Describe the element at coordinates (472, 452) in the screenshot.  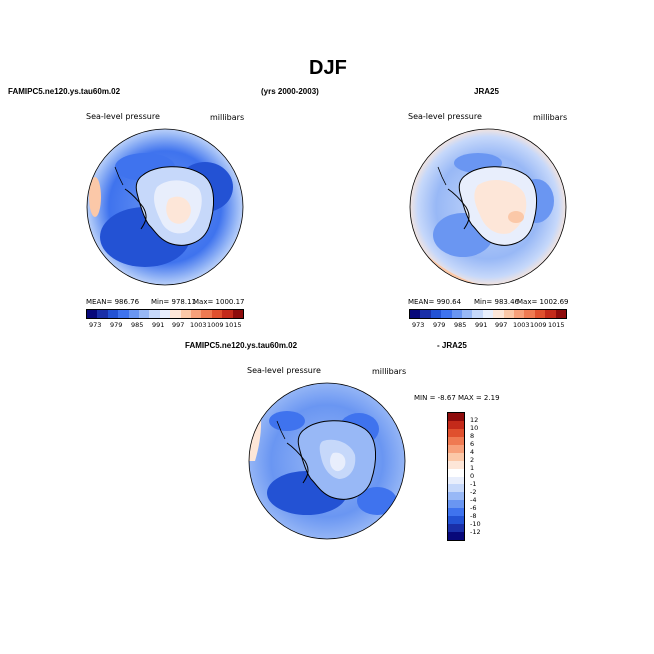
I see `cbar3-tick: 4` at that location.